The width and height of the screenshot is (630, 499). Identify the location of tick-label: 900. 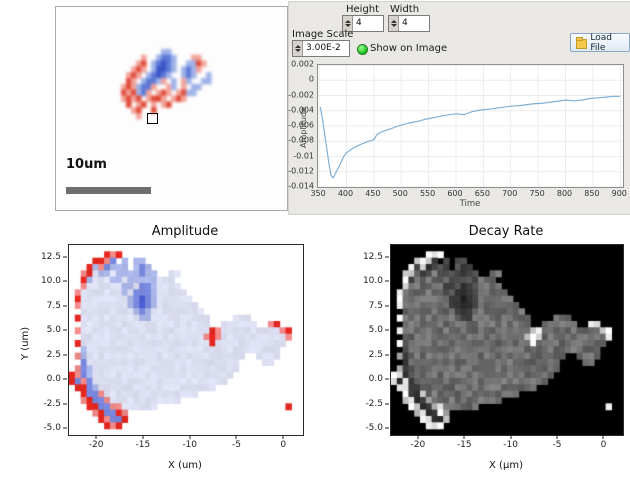
(619, 193).